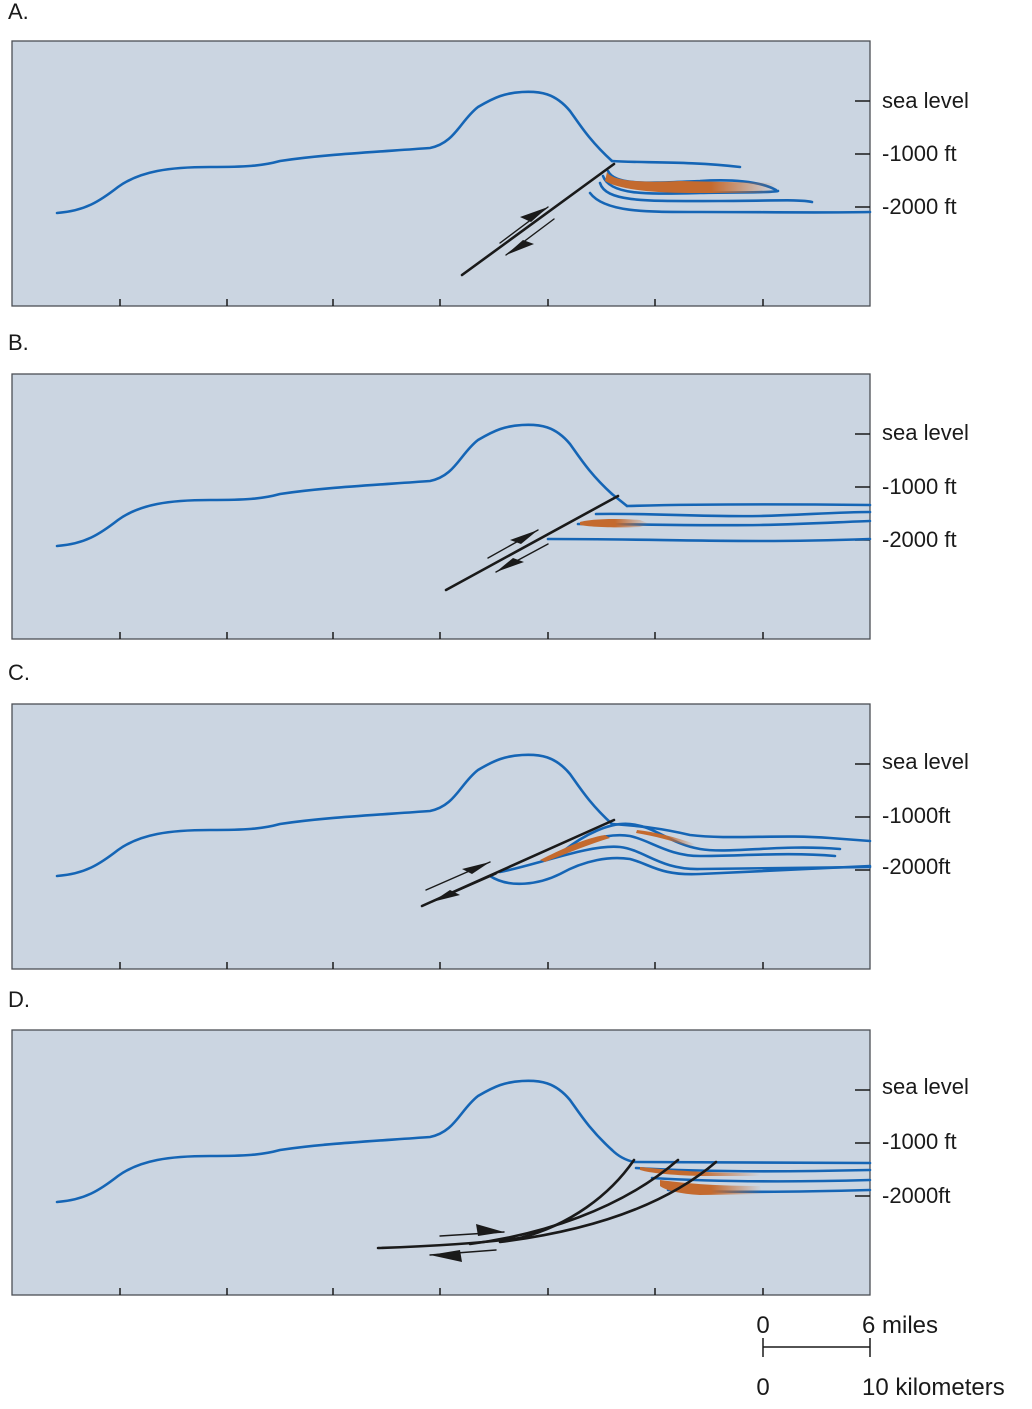 The image size is (1032, 1409). Describe the element at coordinates (18, 342) in the screenshot. I see `panel-letter: B.` at that location.